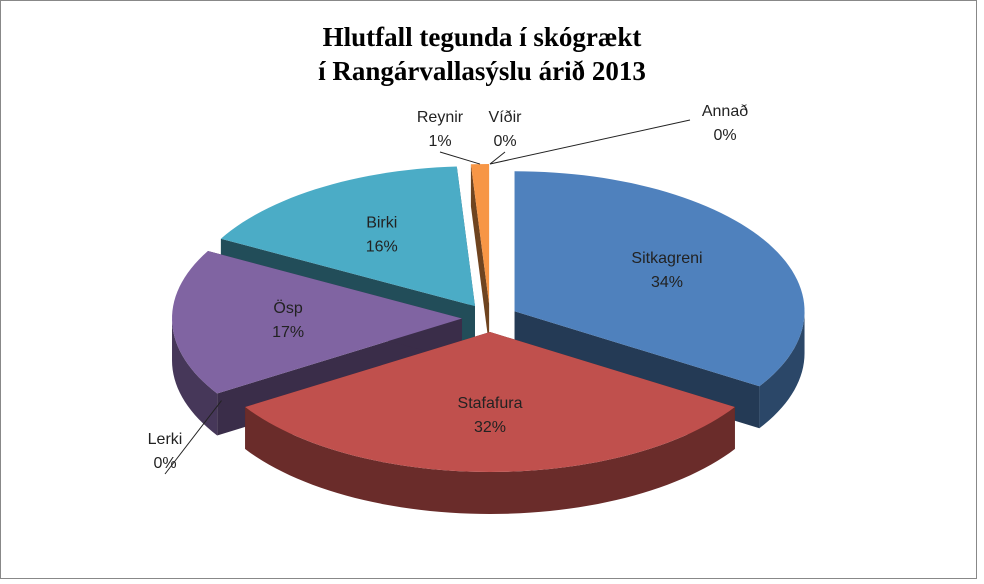  I want to click on slice-label: Birki, so click(381, 222).